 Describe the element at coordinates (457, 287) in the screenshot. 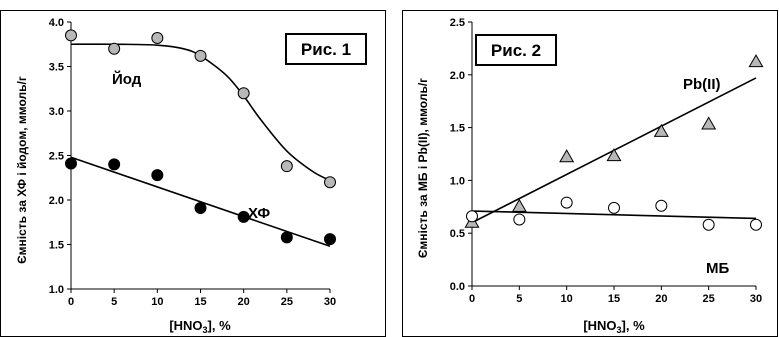

I see `y-tick-label: 0.0` at that location.